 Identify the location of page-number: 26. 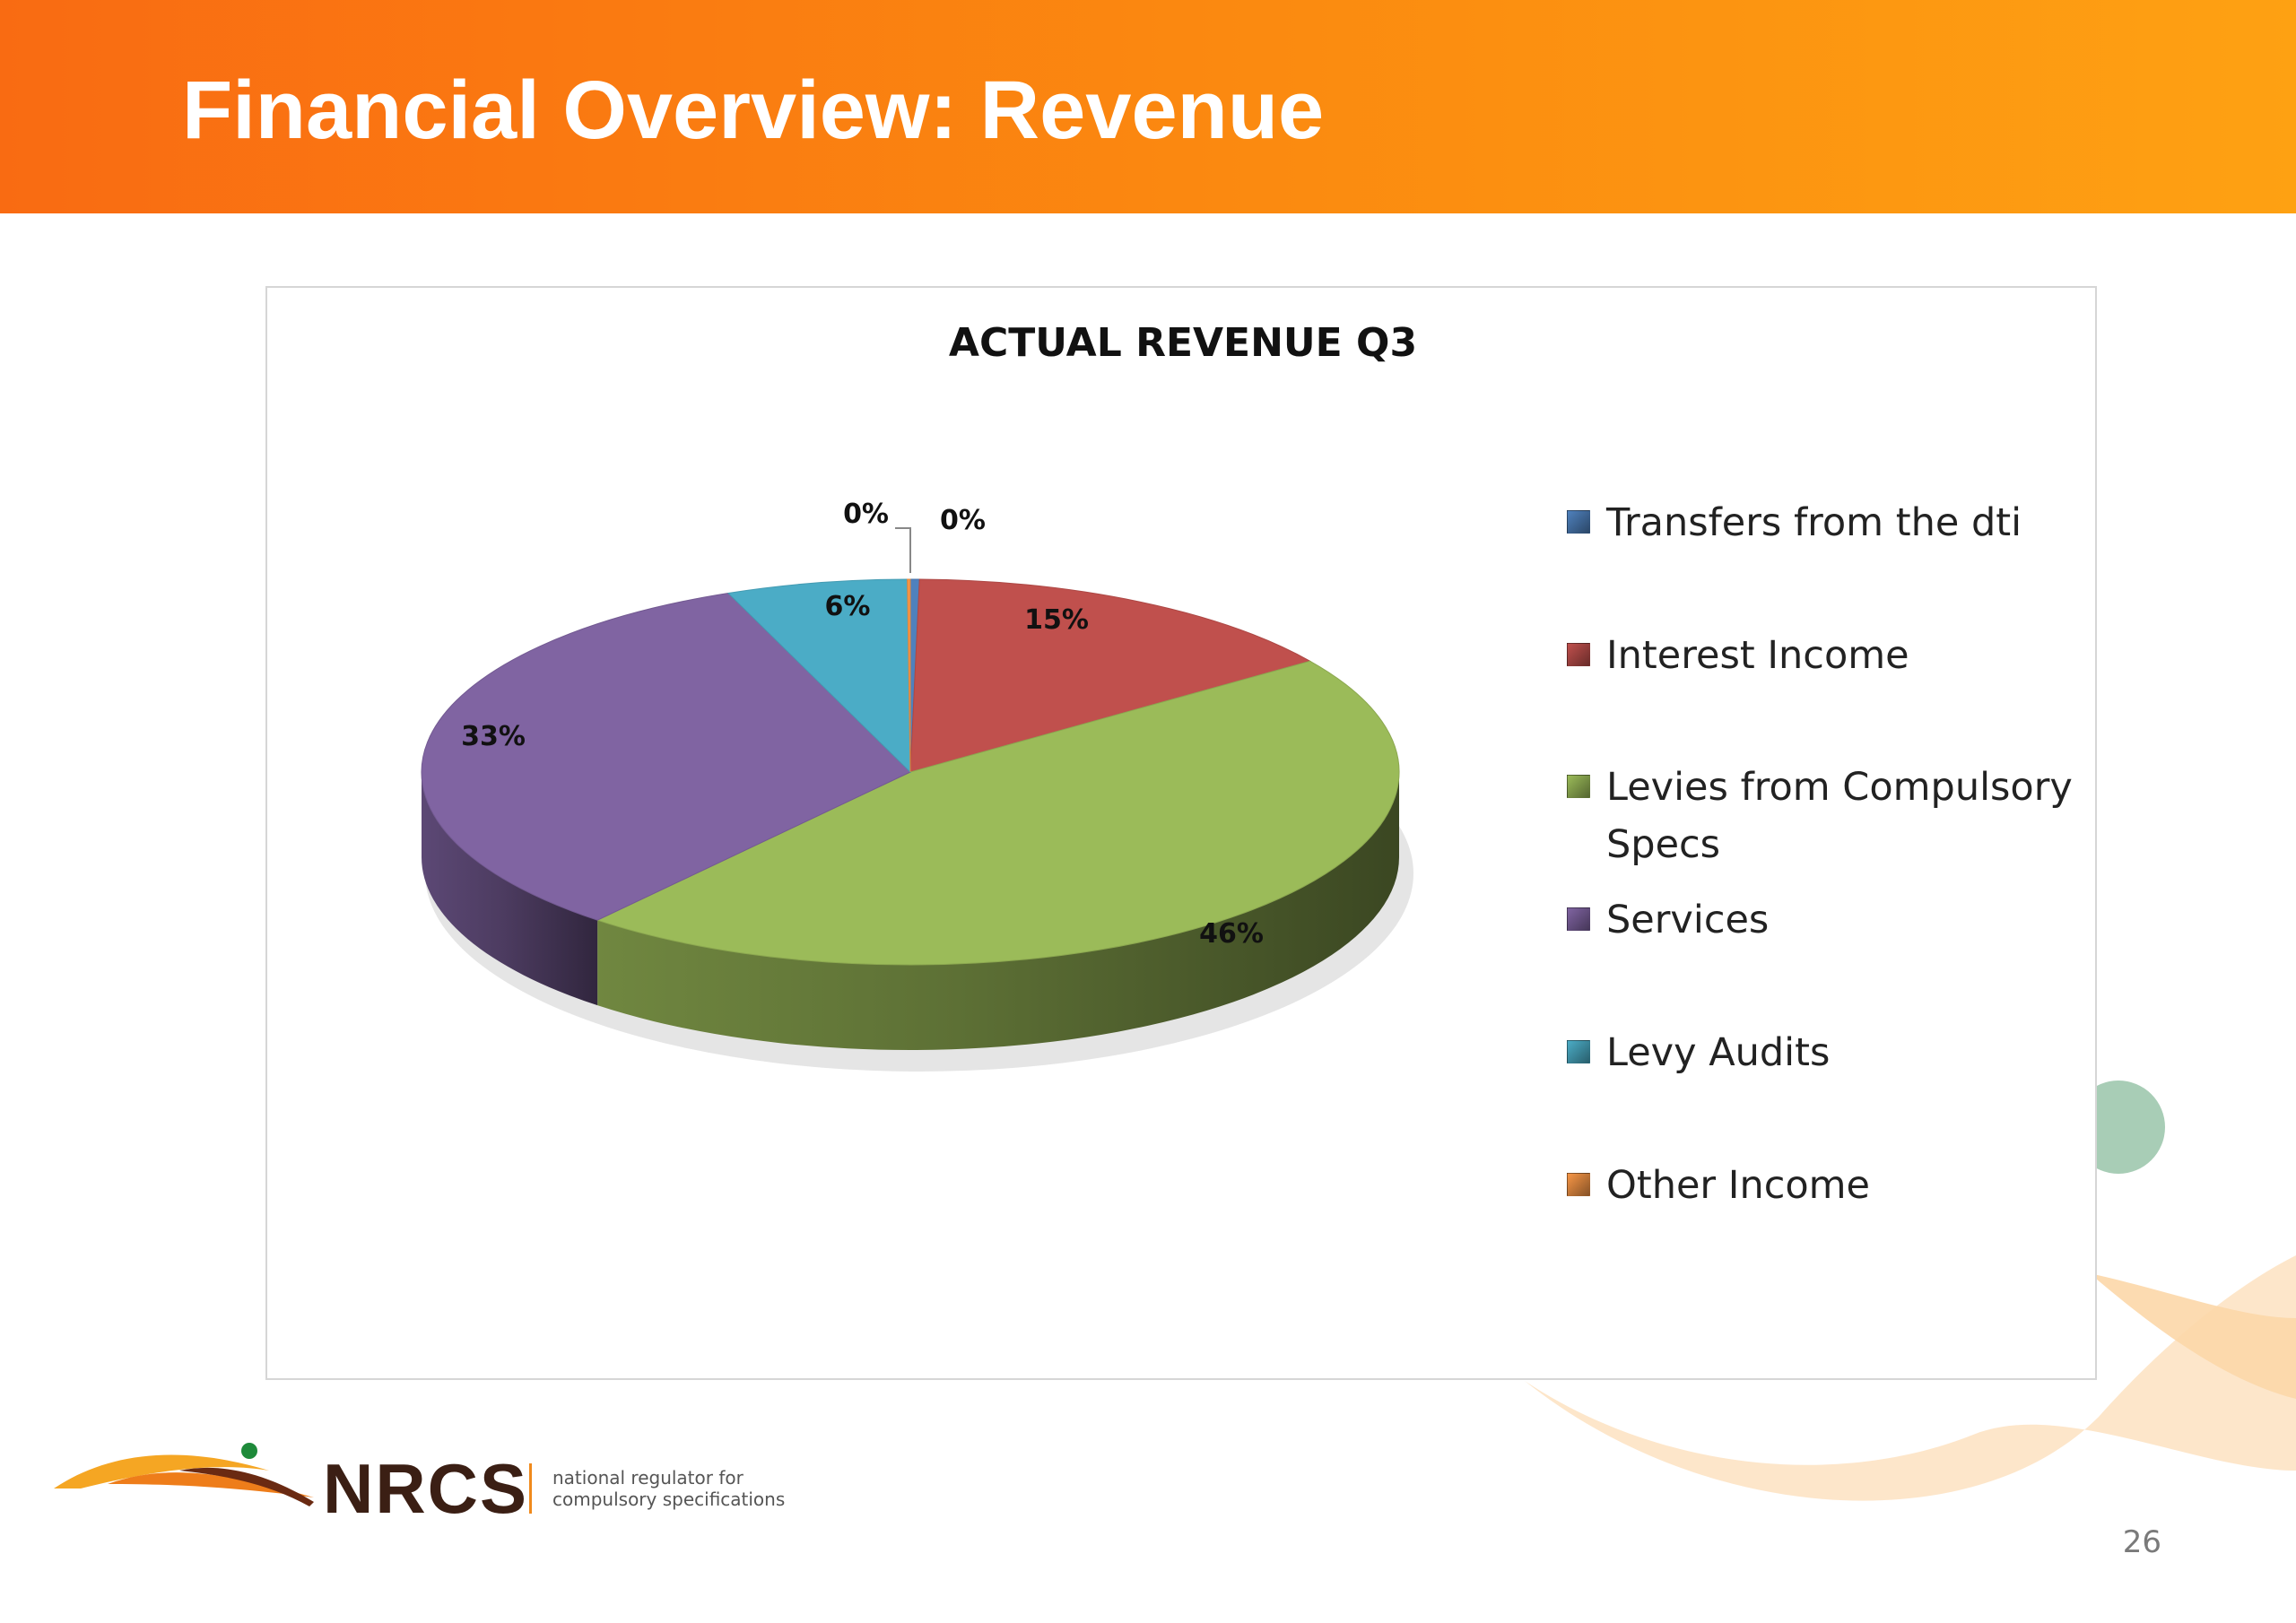
(2141, 1542).